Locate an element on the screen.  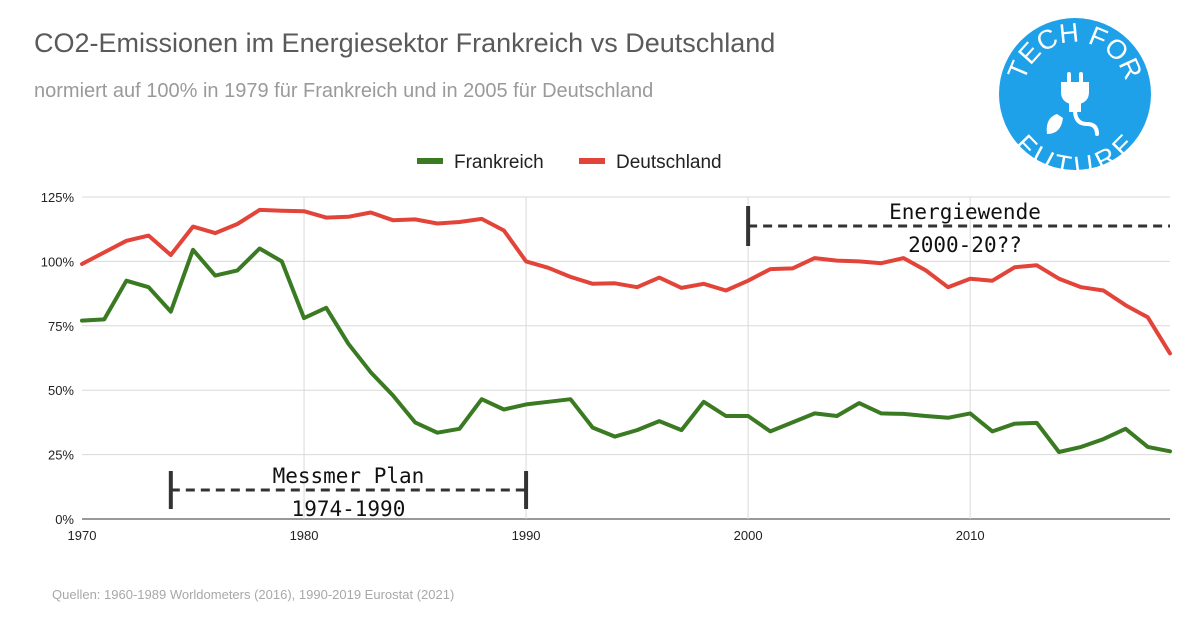
legend-label-frankreich: Frankreich is located at coordinates (499, 162).